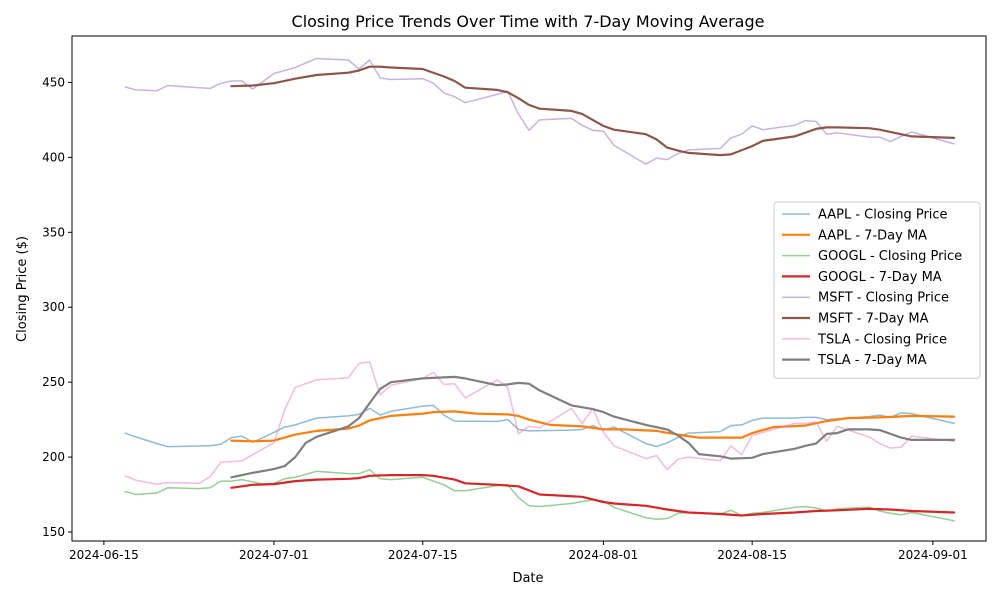  I want to click on series-line-aapl-7-day-ma, so click(593, 426).